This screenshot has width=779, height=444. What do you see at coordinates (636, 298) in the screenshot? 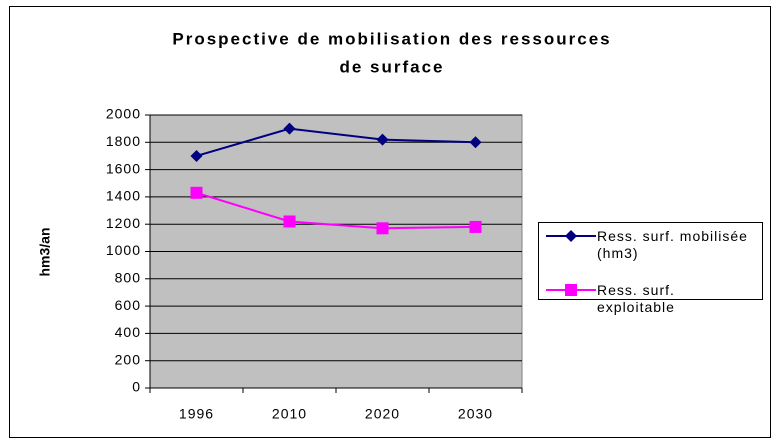
I see `legend-label: Ress. surf. exploitable` at bounding box center [636, 298].